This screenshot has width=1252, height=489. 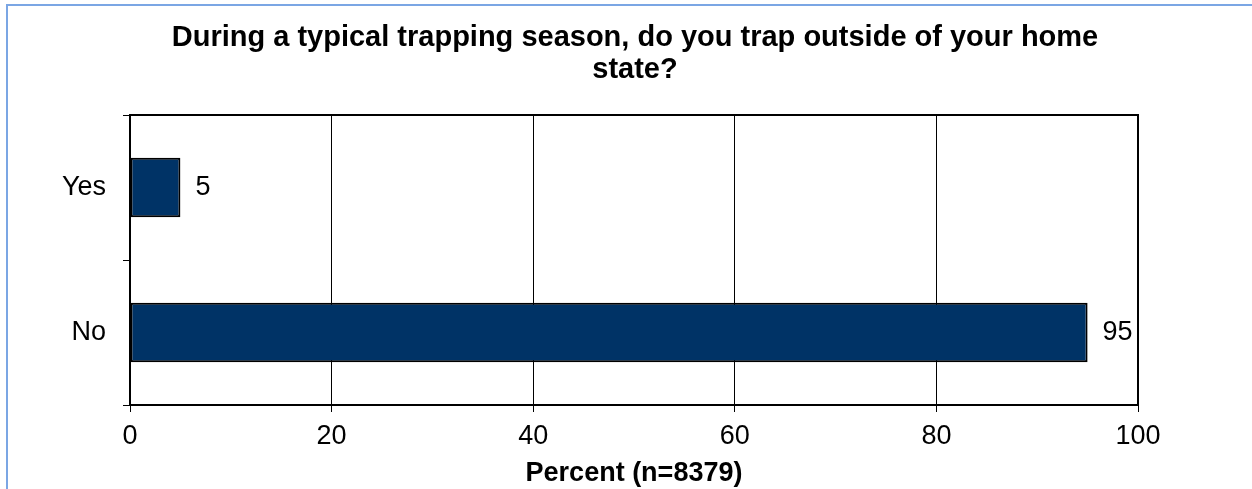 What do you see at coordinates (734, 434) in the screenshot?
I see `x-tick-label: 60` at bounding box center [734, 434].